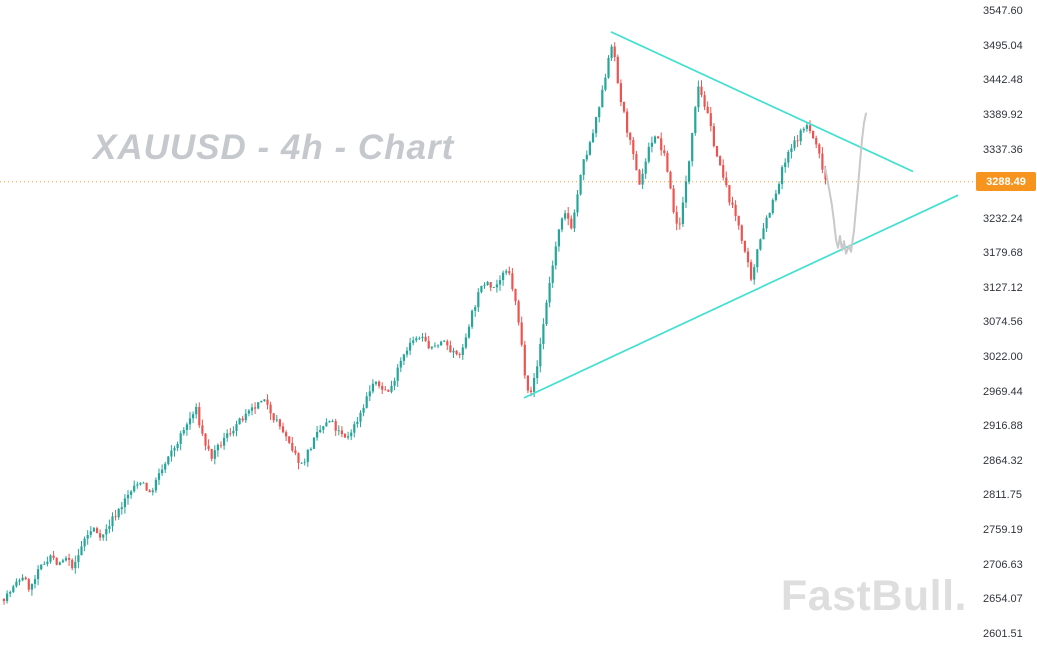 This screenshot has width=1037, height=665. Describe the element at coordinates (762, 102) in the screenshot. I see `upper-trendline` at that location.